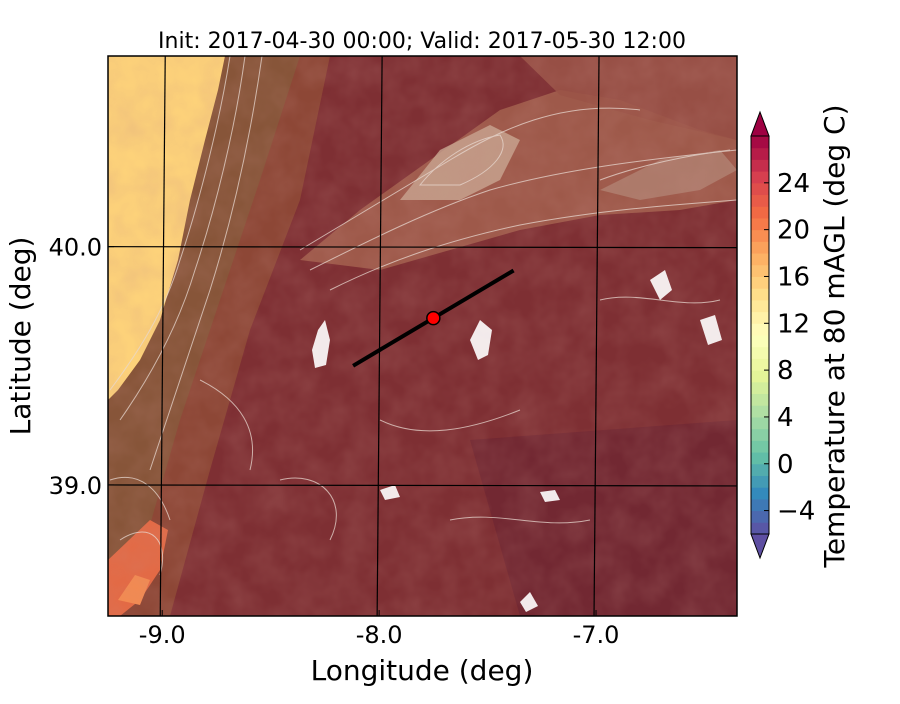 Image resolution: width=900 pixels, height=704 pixels. What do you see at coordinates (162, 635) in the screenshot?
I see `x-tick-label: -9.0` at bounding box center [162, 635].